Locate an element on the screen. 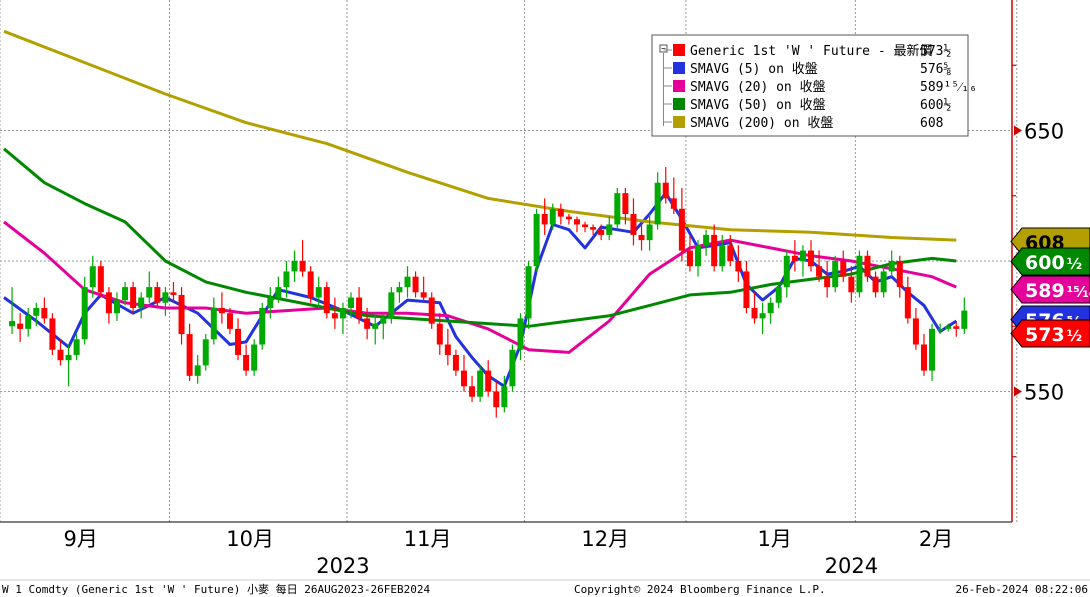  last-value-tag-label: 589¹⁵⁄₁₆ is located at coordinates (1057, 291).